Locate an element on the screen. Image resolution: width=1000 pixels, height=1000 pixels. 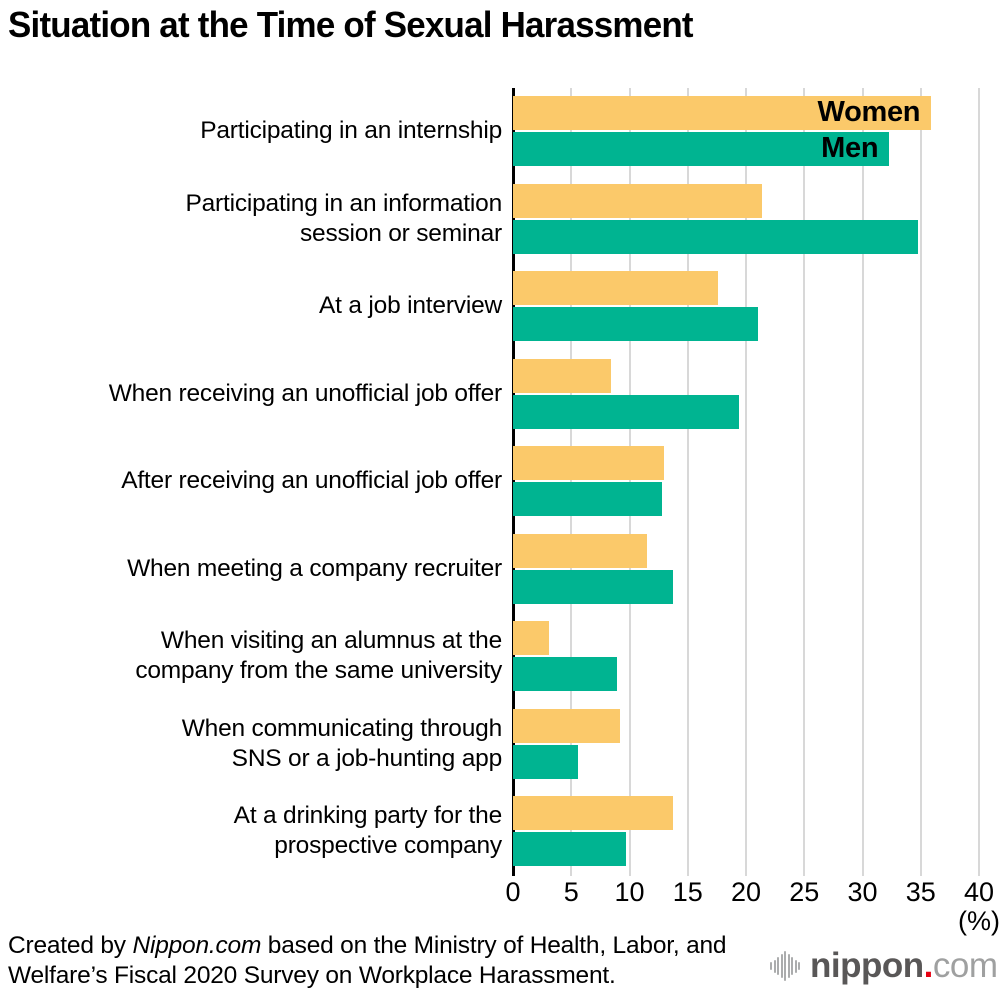
bar-men: Men is located at coordinates (701, 148).